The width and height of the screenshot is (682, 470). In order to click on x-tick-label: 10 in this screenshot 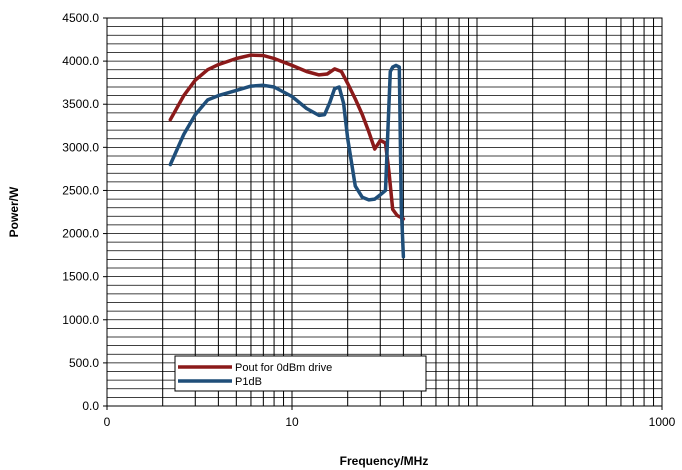, I will do `click(292, 422)`.